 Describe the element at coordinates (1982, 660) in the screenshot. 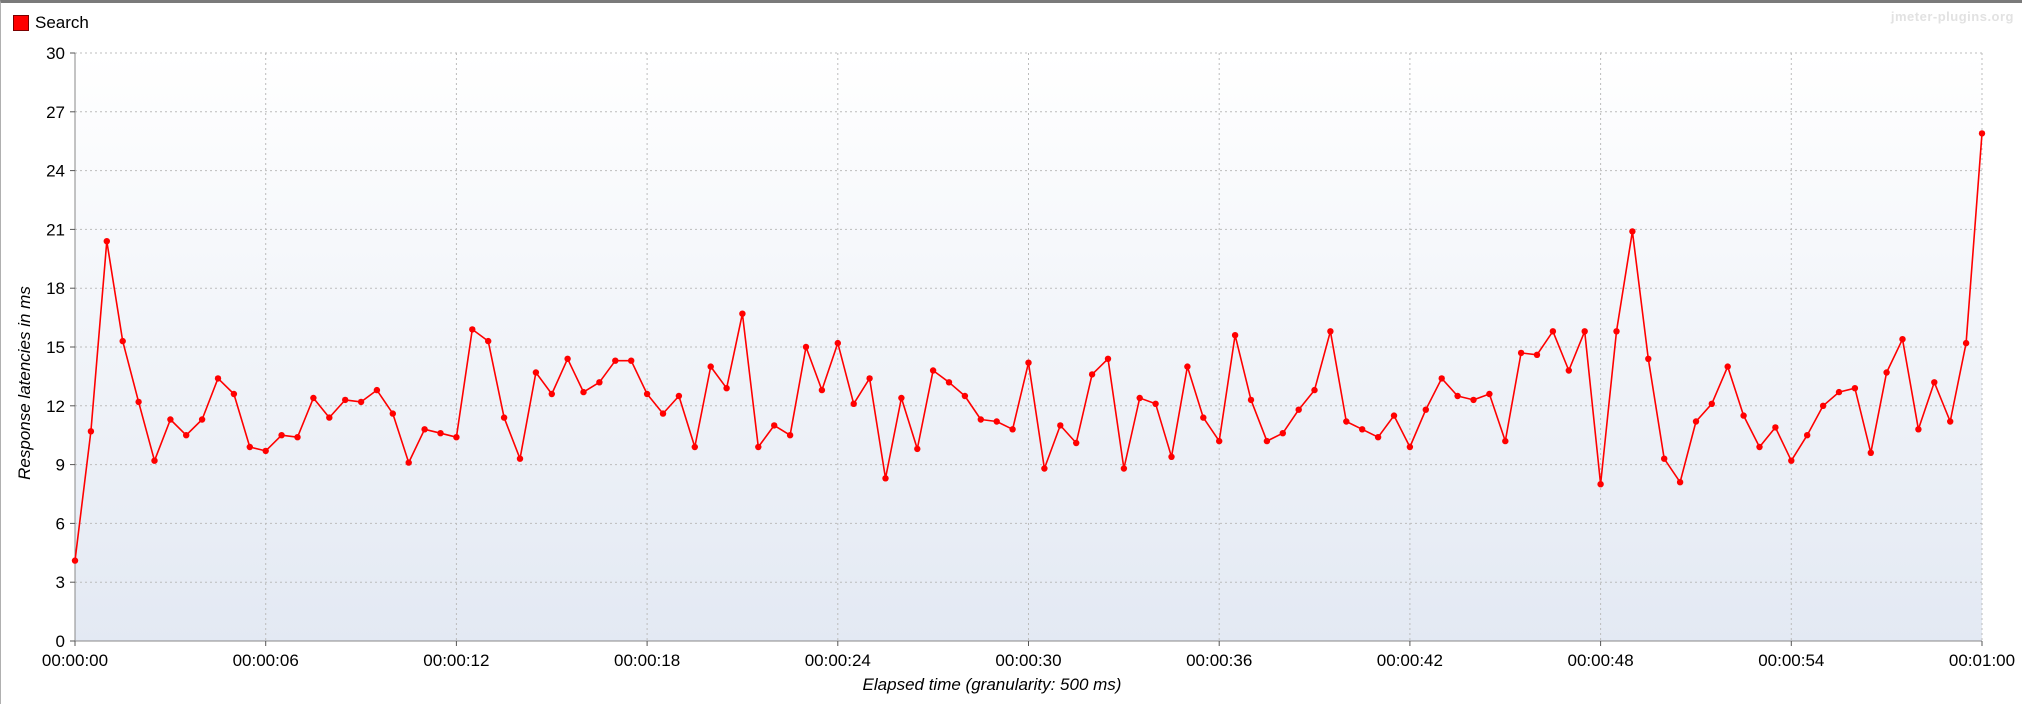

I see `x-tick-label: 00:01:00` at that location.